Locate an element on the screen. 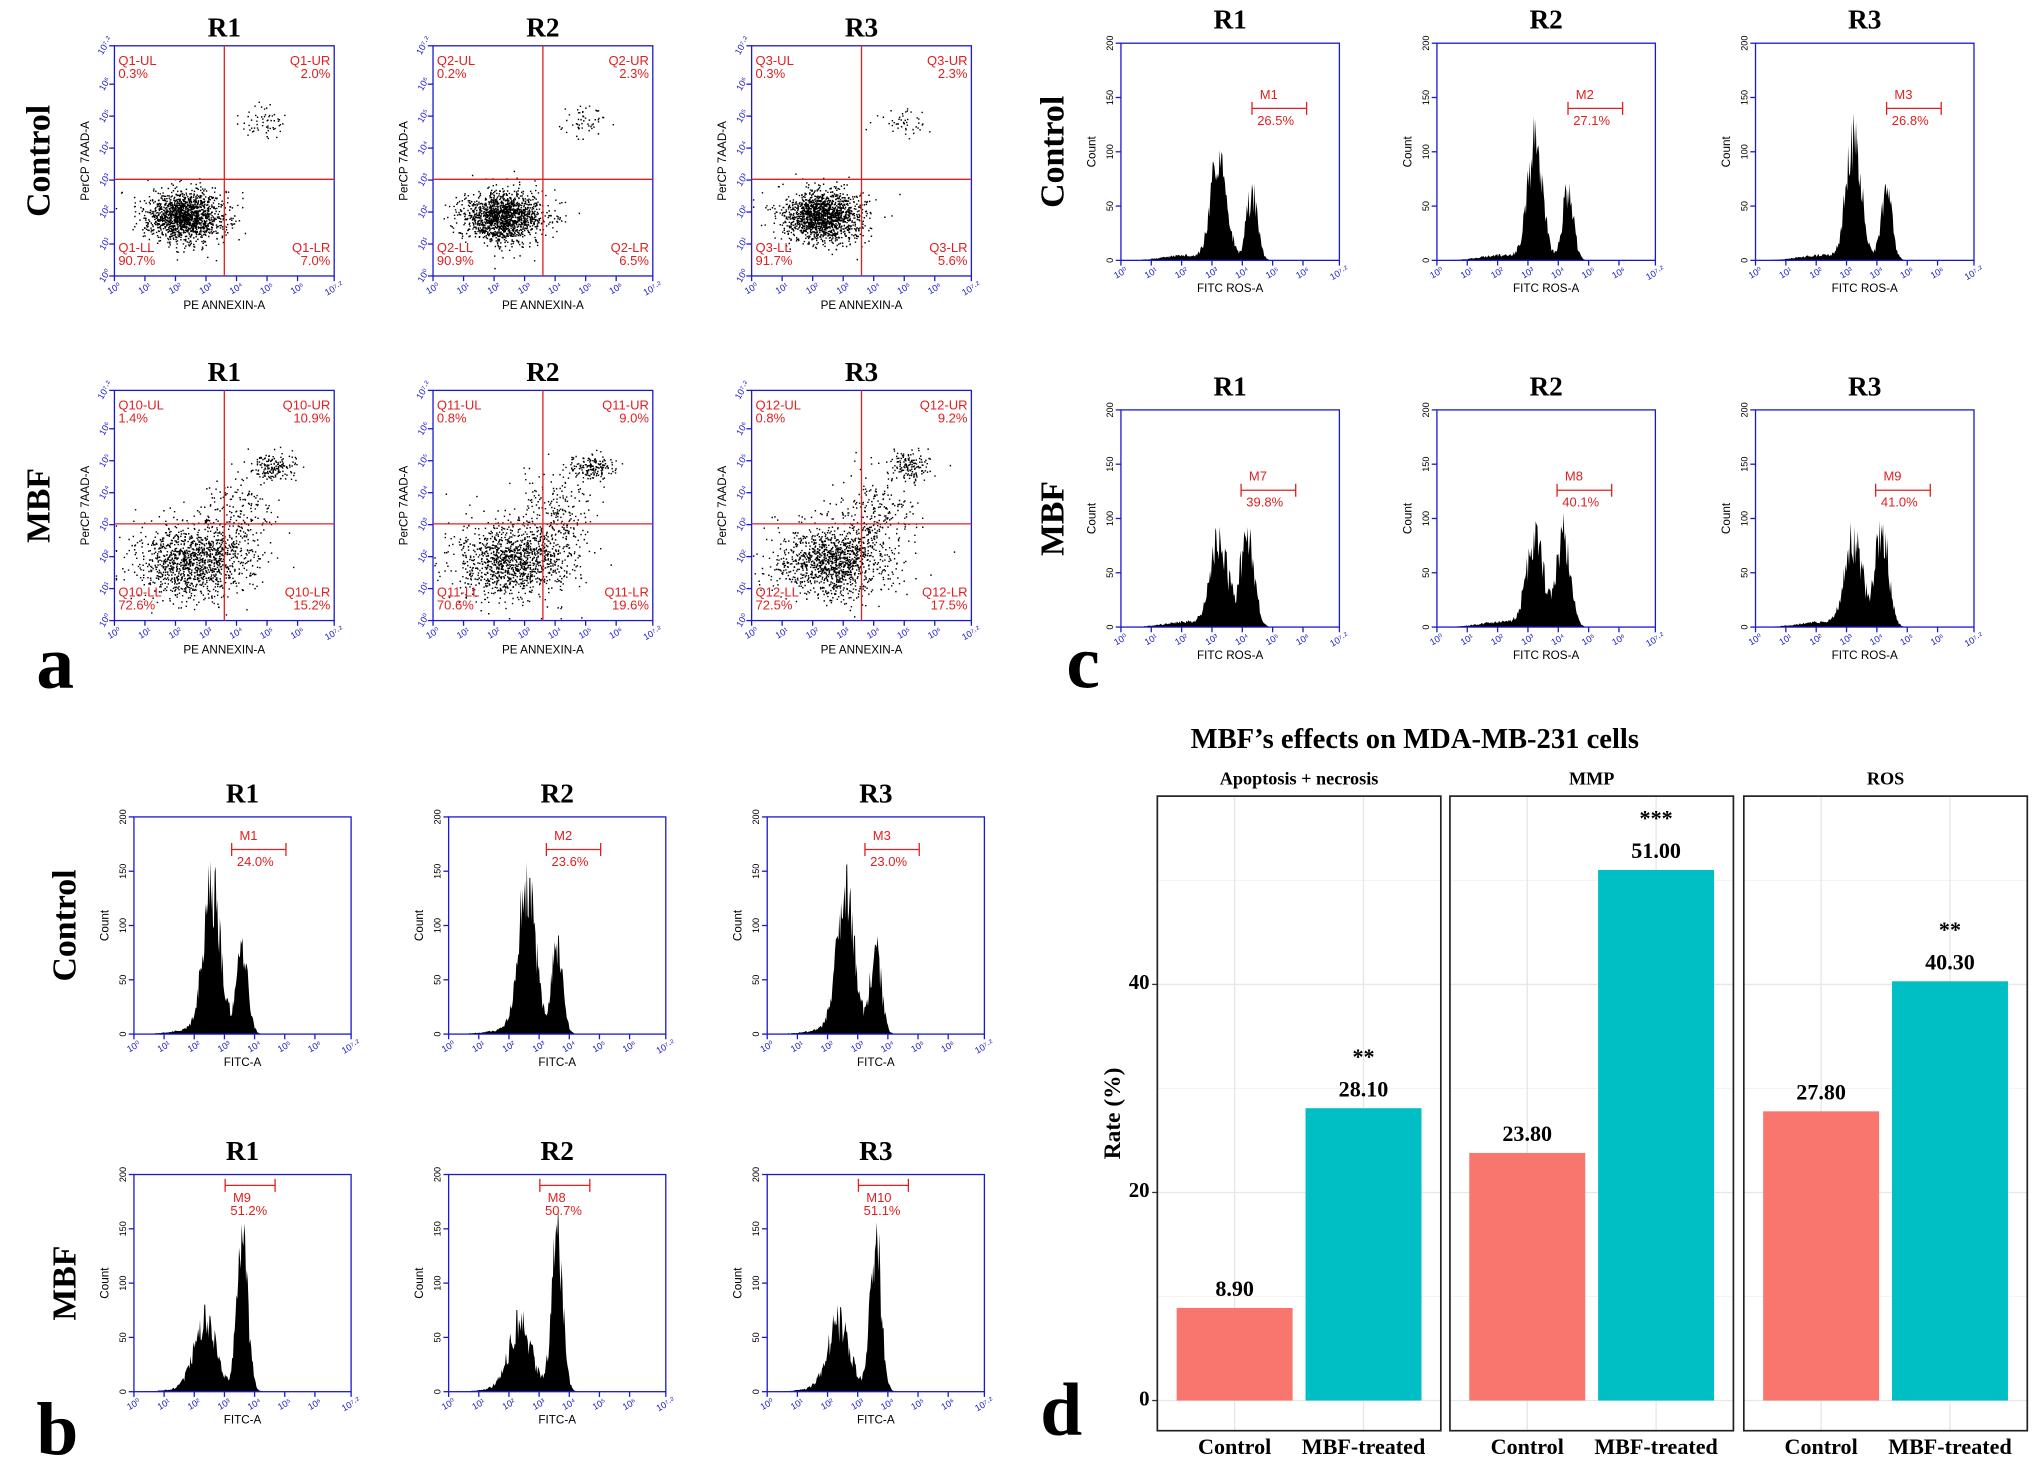 This screenshot has width=2039, height=1470. quadrant-name: Q12-UL is located at coordinates (779, 404).